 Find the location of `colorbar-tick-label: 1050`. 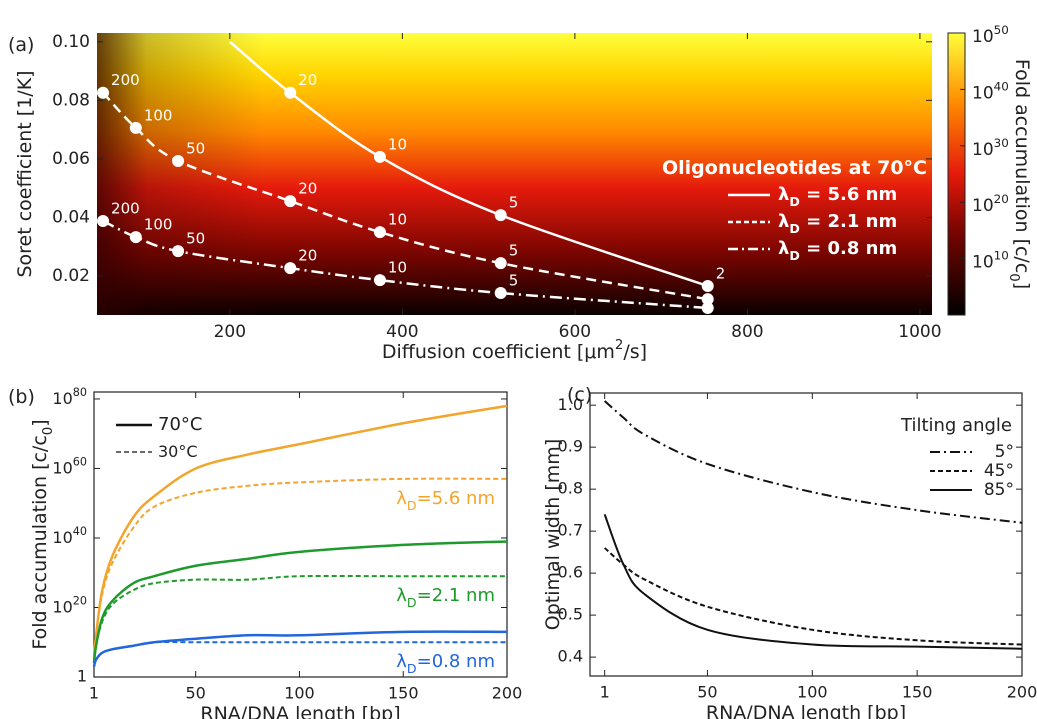

colorbar-tick-label: 1050 is located at coordinates (990, 35).